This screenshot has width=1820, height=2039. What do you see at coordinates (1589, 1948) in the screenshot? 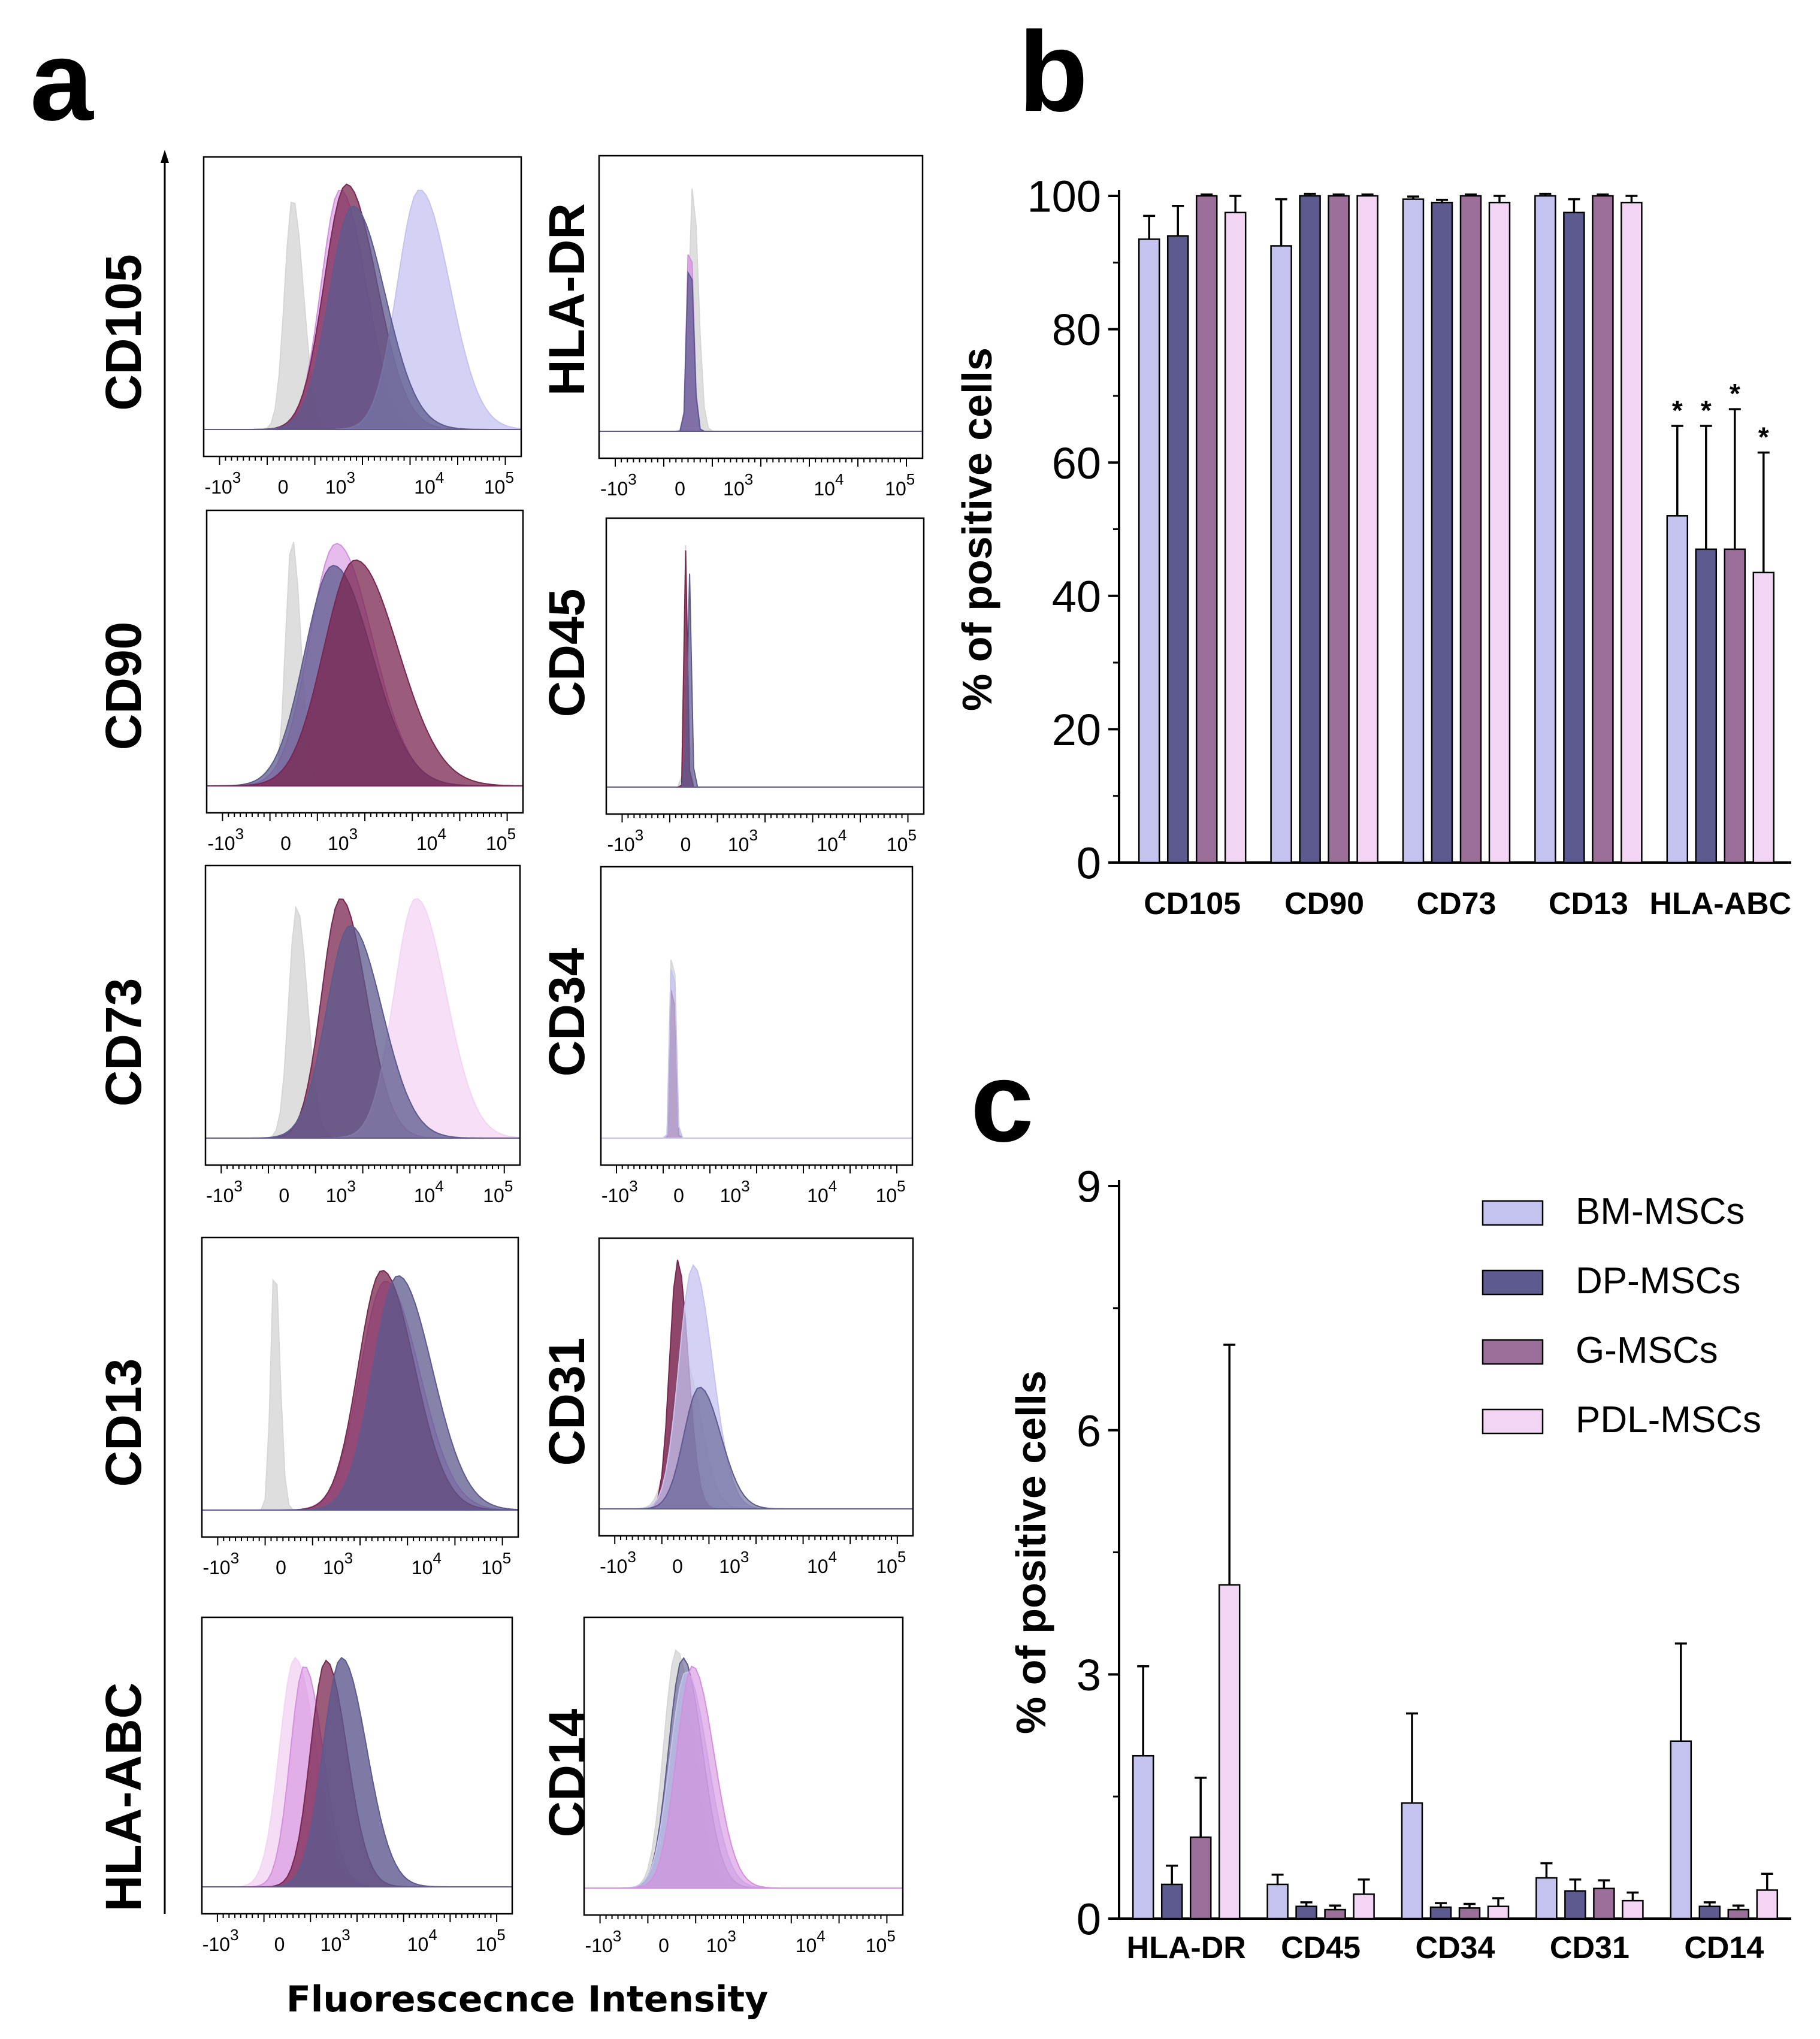
I see `category-label: CD31` at bounding box center [1589, 1948].